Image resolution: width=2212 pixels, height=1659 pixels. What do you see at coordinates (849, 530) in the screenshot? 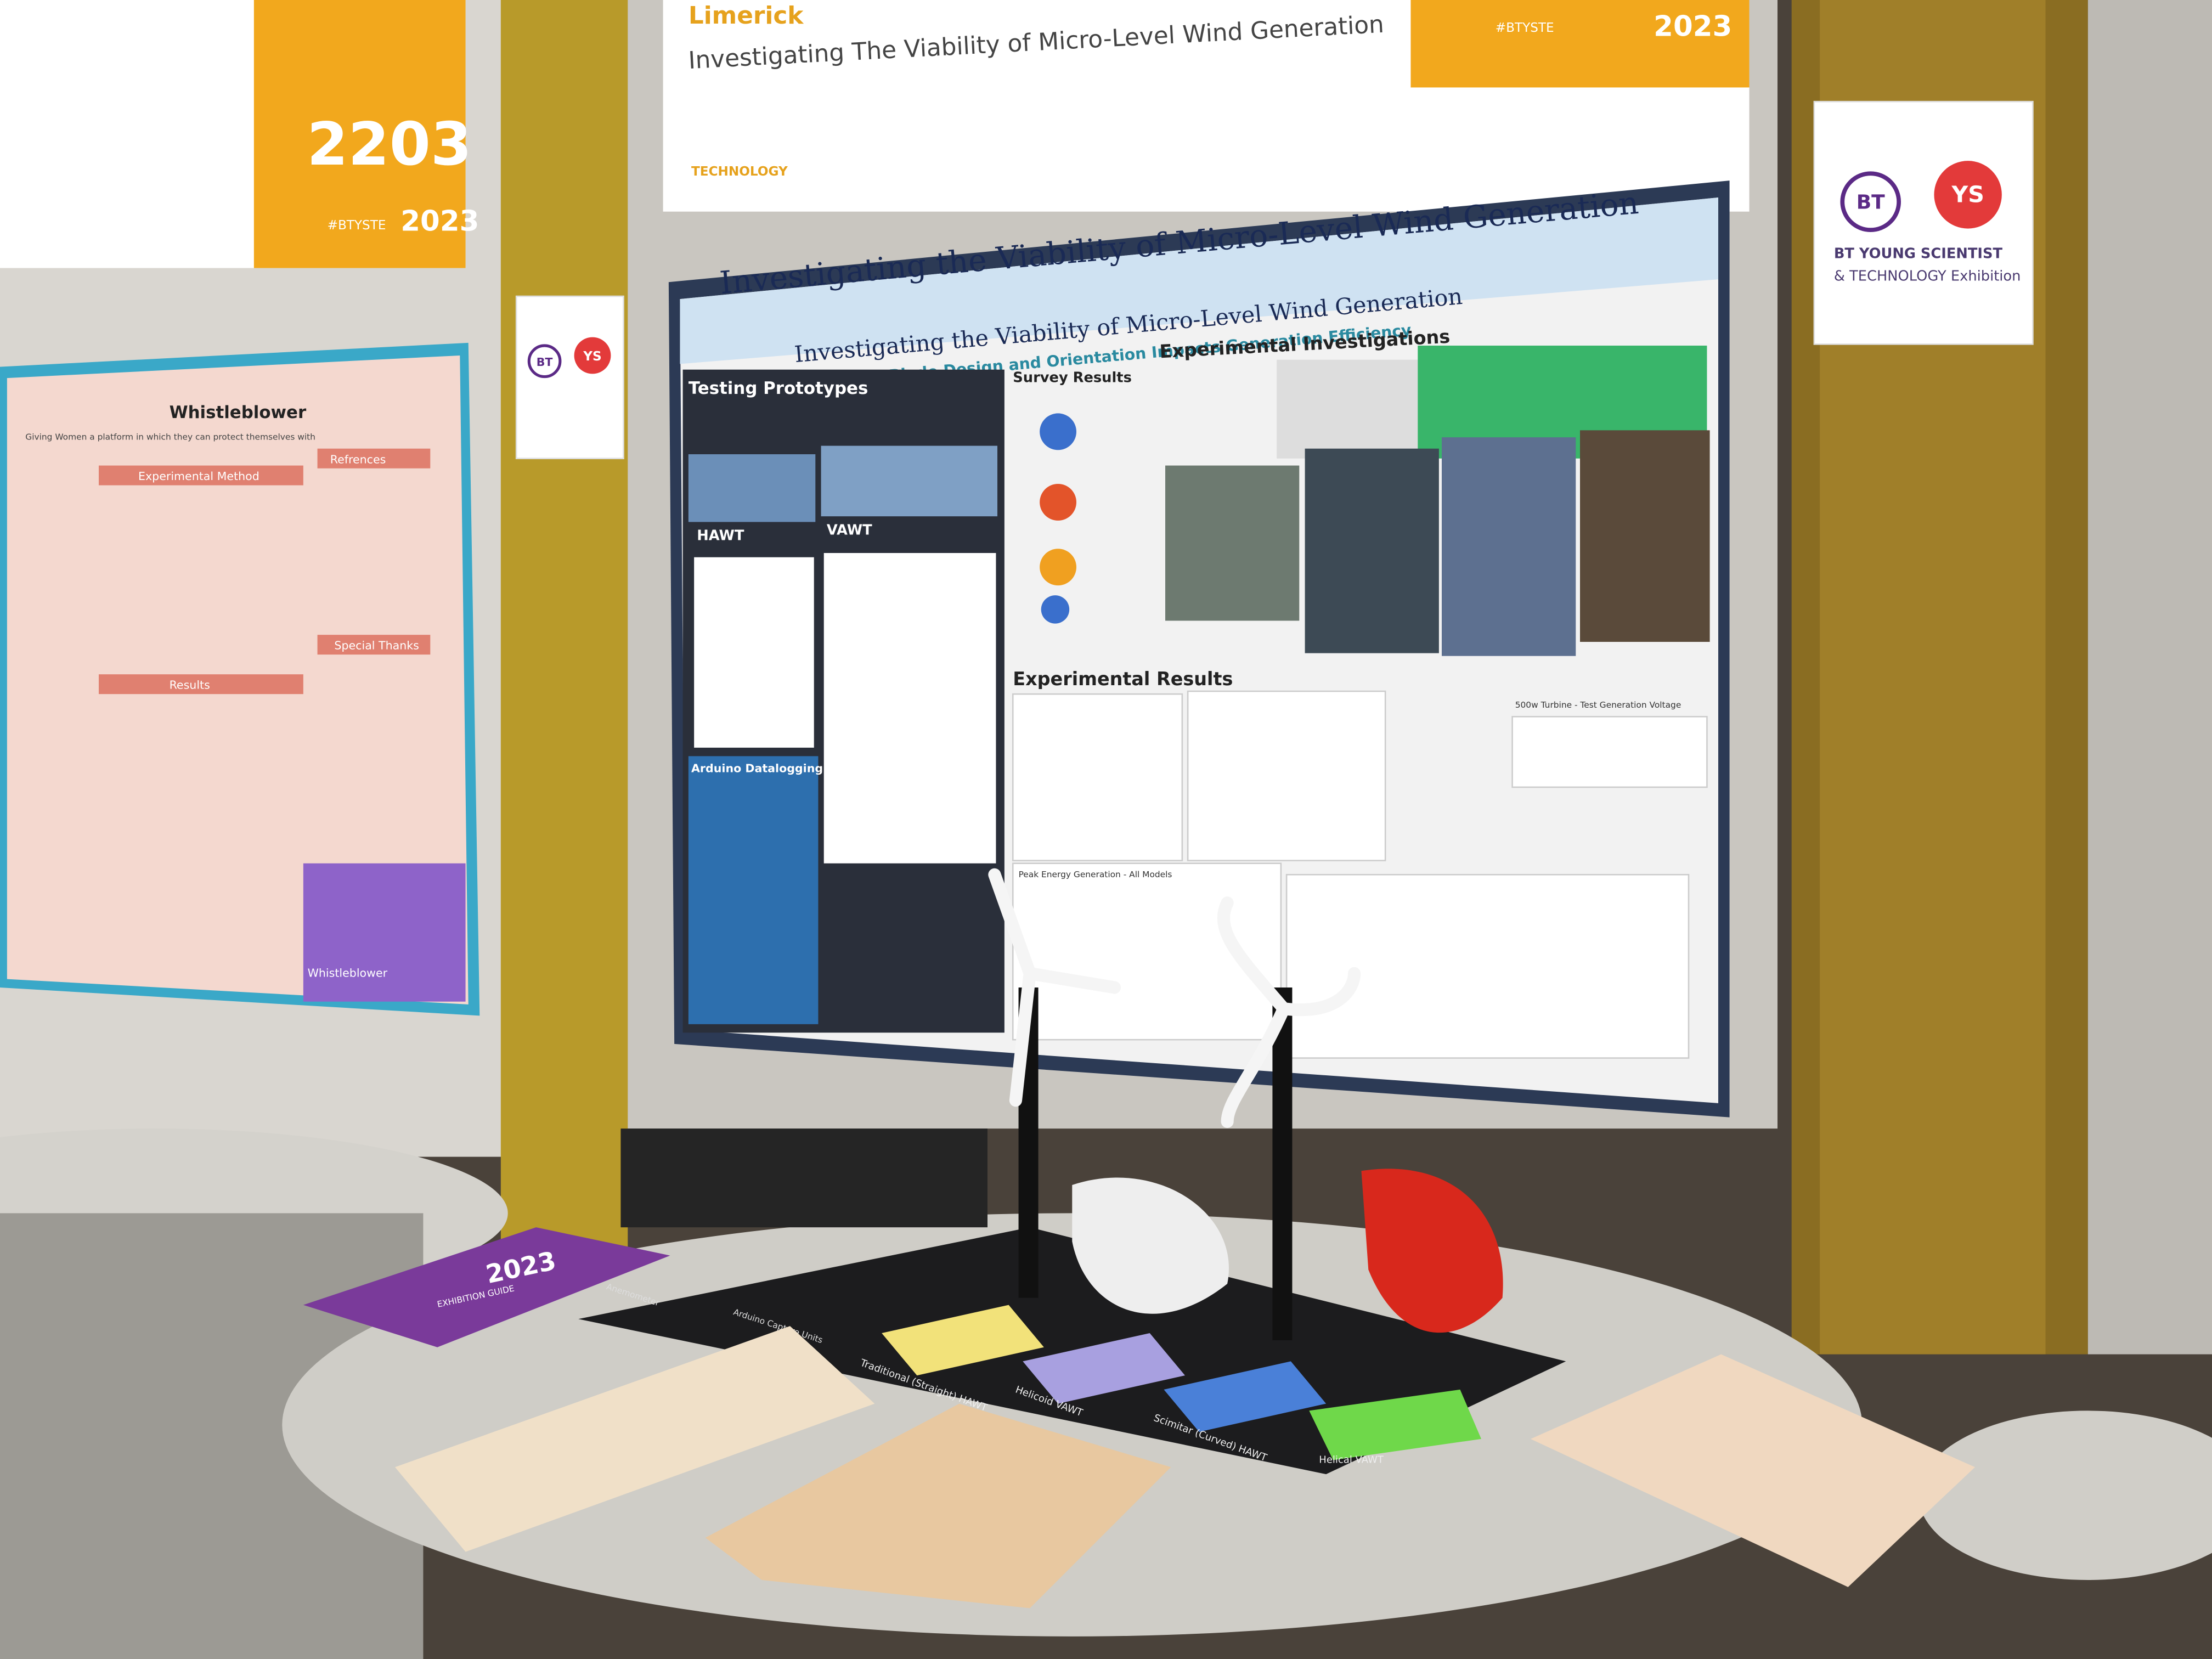
I see `label: VAWT` at bounding box center [849, 530].